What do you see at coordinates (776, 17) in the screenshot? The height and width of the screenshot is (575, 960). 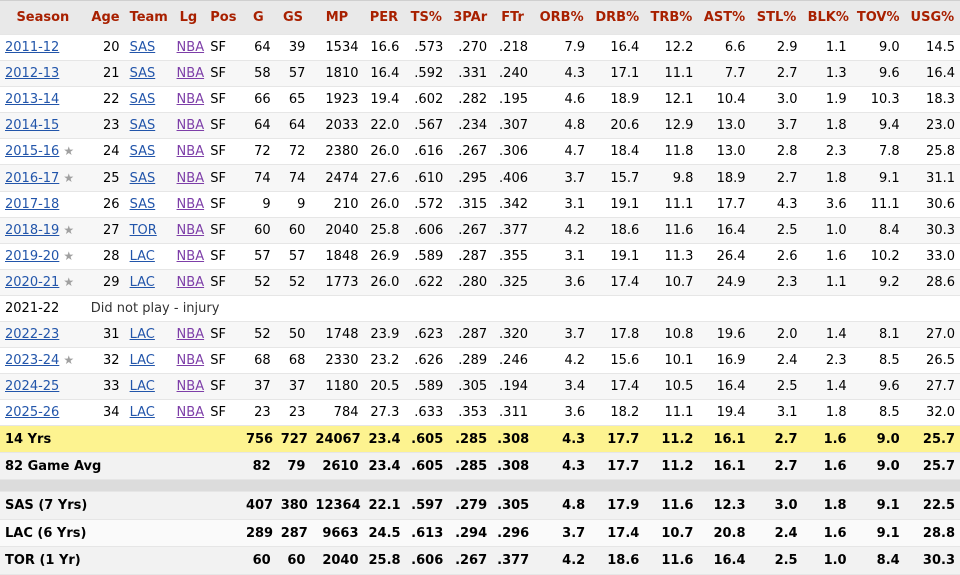 I see `col-header-stl: STL%` at bounding box center [776, 17].